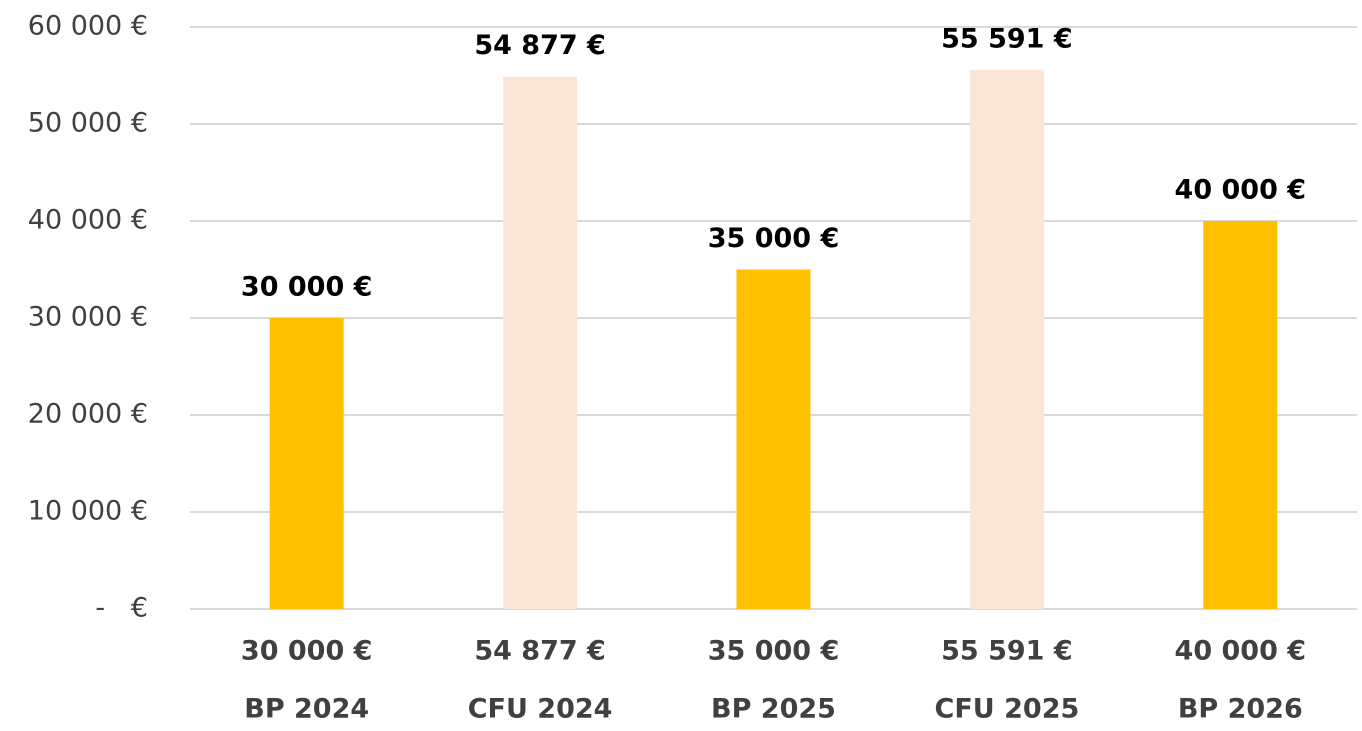  I want to click on data-label: 35 000 €, so click(774, 238).